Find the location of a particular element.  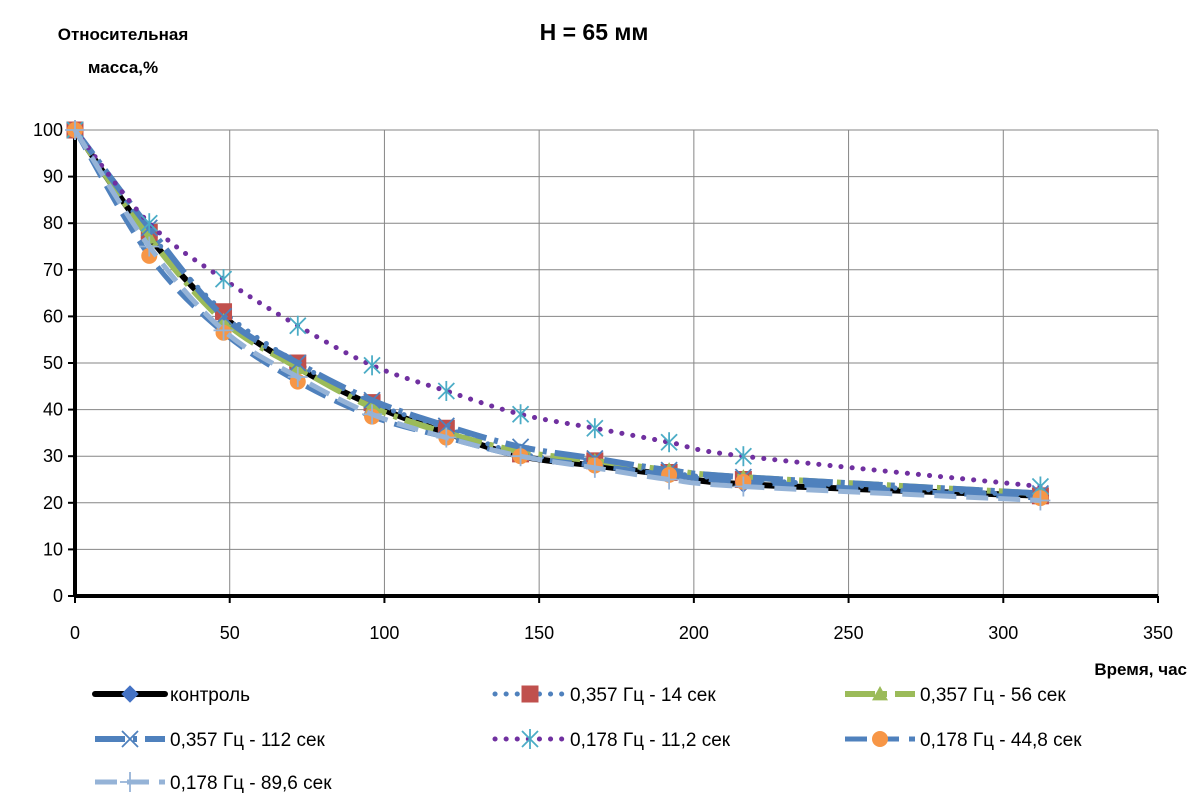

legend-label: контроль is located at coordinates (210, 695).